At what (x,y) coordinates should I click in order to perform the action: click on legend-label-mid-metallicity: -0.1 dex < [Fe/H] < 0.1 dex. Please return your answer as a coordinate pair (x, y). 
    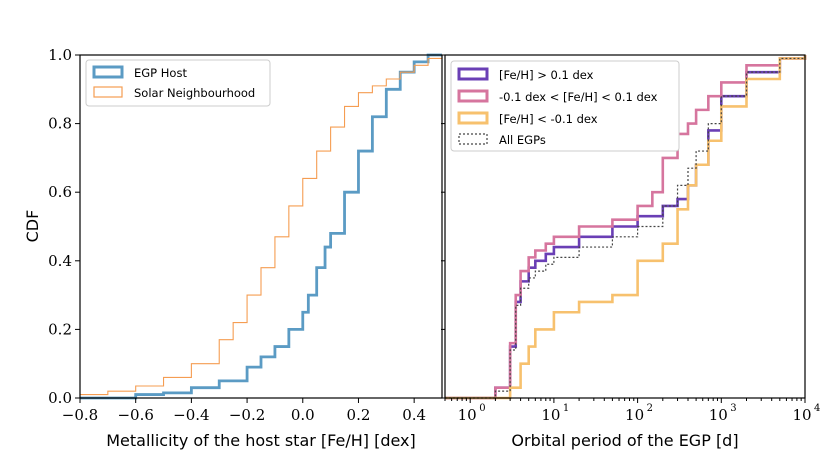
    Looking at the image, I should click on (578, 97).